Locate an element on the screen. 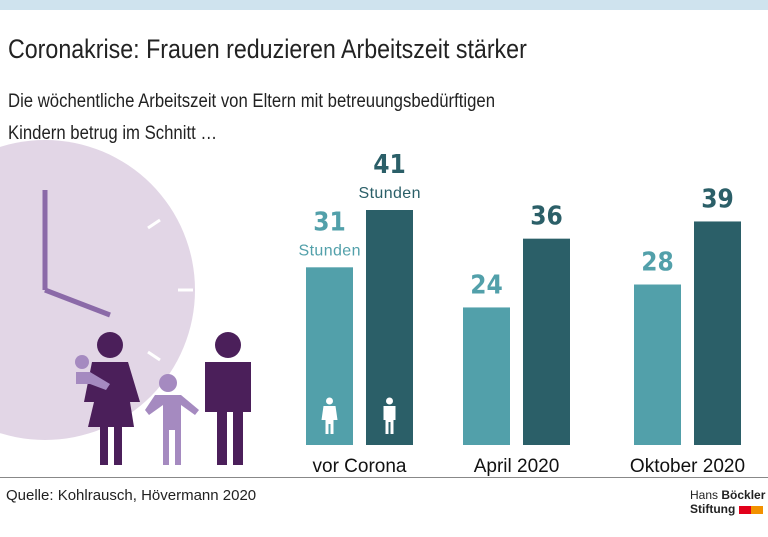 The image size is (768, 537). logo-text: Stiftung is located at coordinates (713, 509).